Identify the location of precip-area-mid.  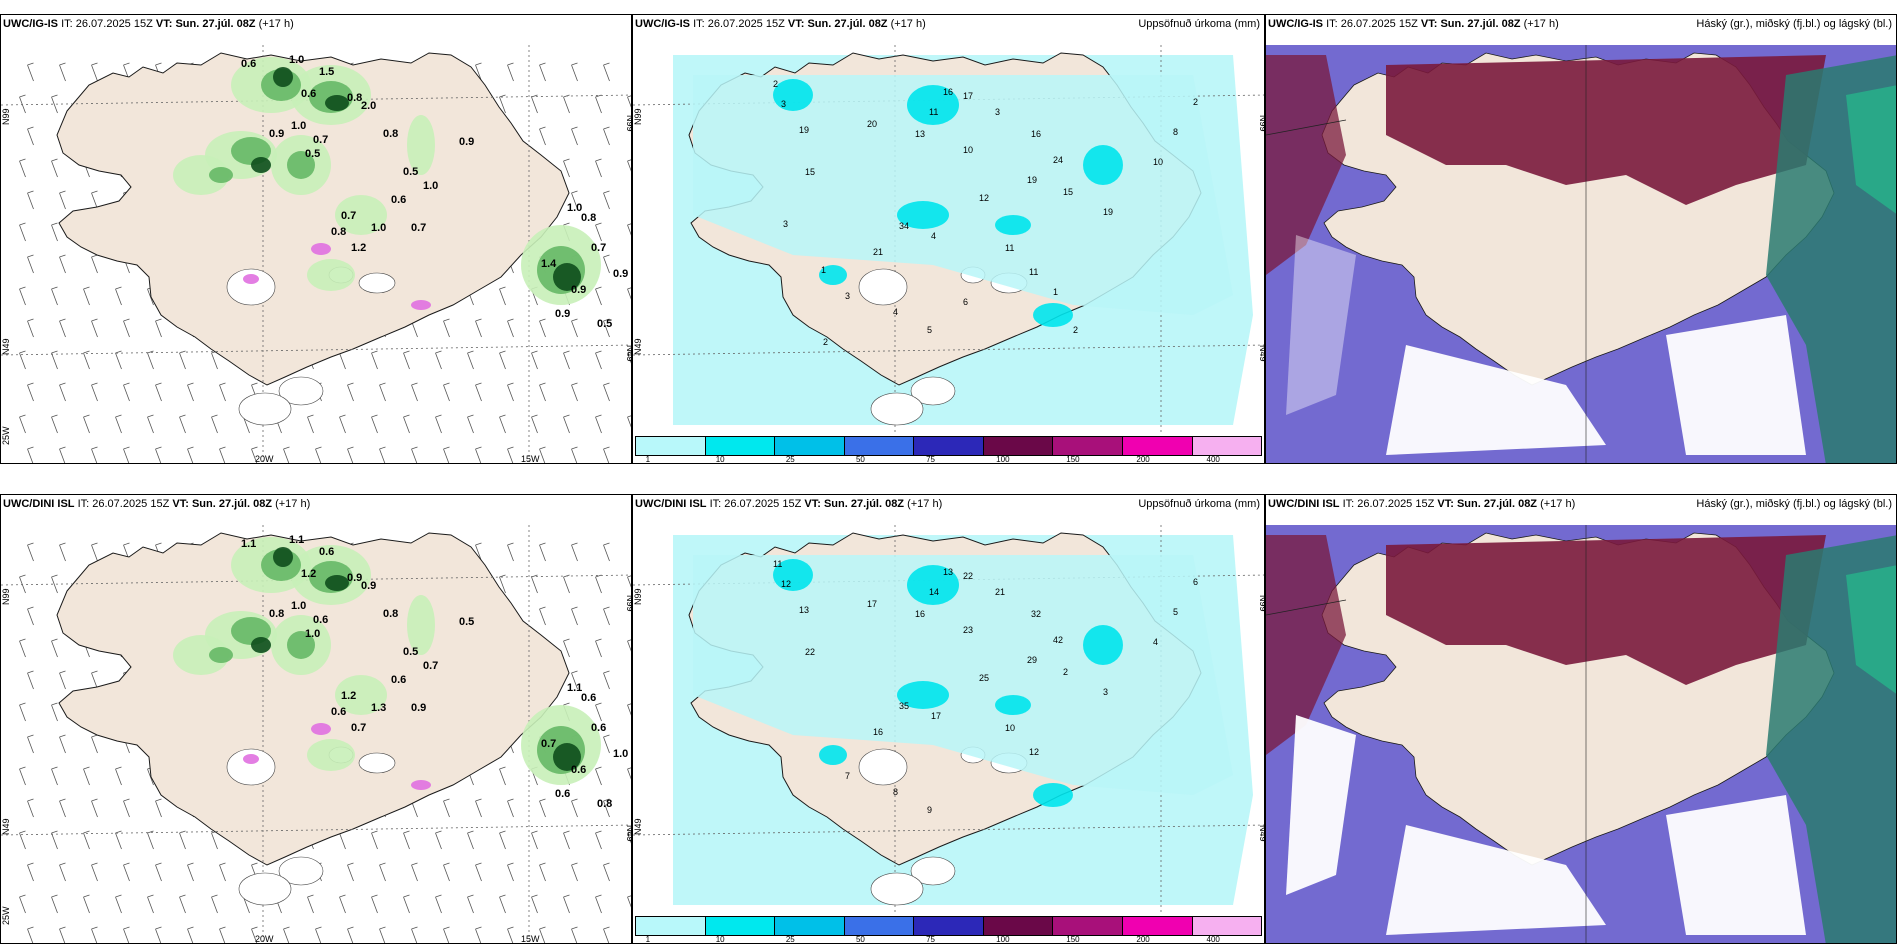
(301, 645).